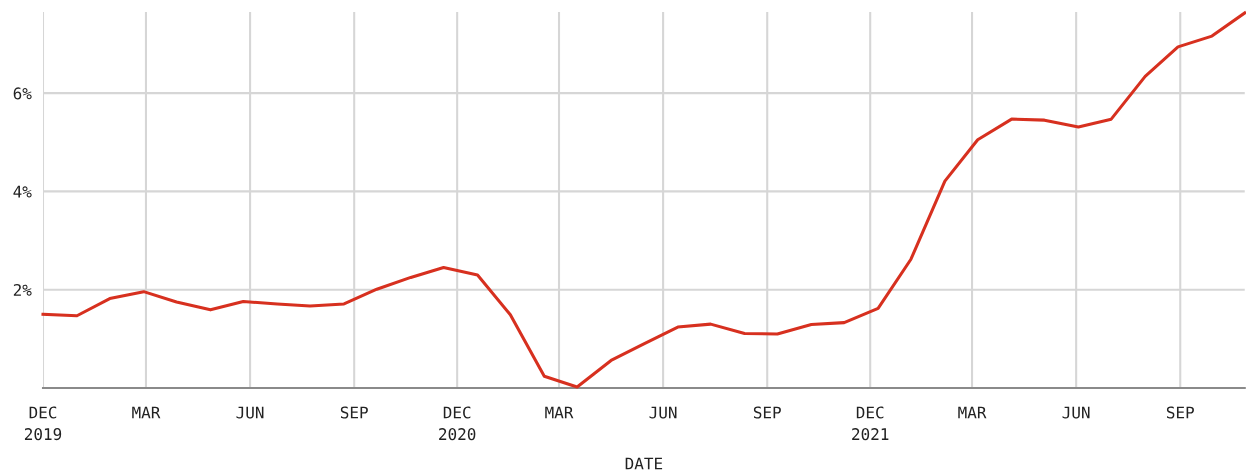 The width and height of the screenshot is (1246, 472). I want to click on x-tick-label: DEC 2019, so click(43, 423).